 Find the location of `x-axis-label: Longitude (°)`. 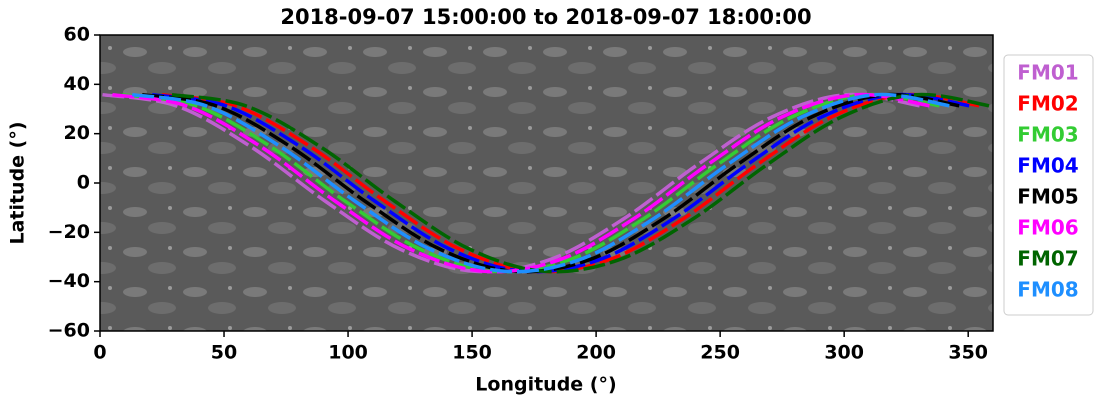

x-axis-label: Longitude (°) is located at coordinates (545, 385).